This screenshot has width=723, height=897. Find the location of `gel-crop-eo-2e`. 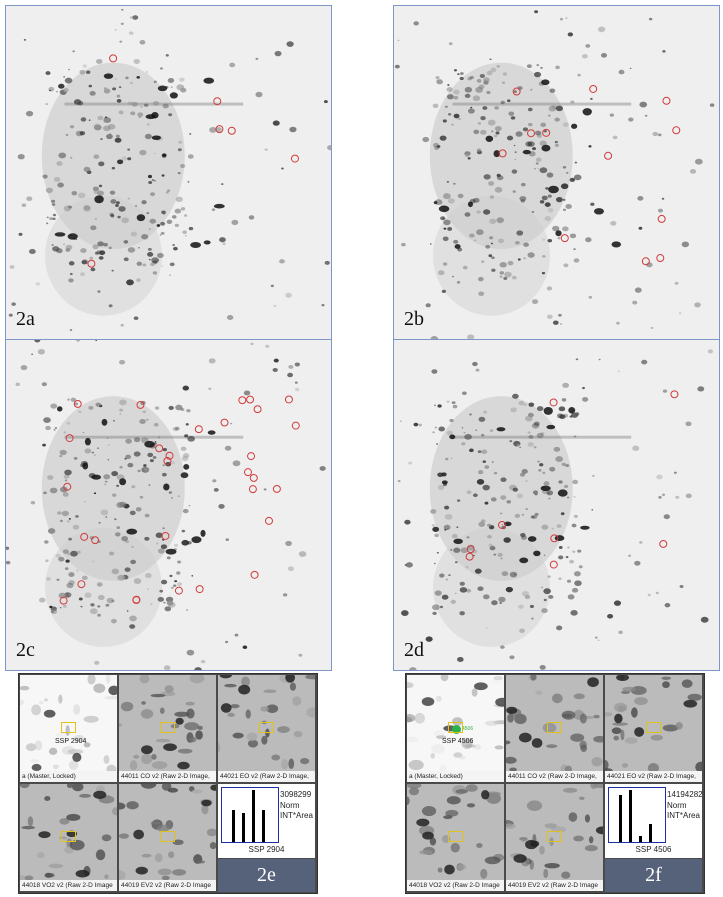

gel-crop-eo-2e is located at coordinates (266, 728).